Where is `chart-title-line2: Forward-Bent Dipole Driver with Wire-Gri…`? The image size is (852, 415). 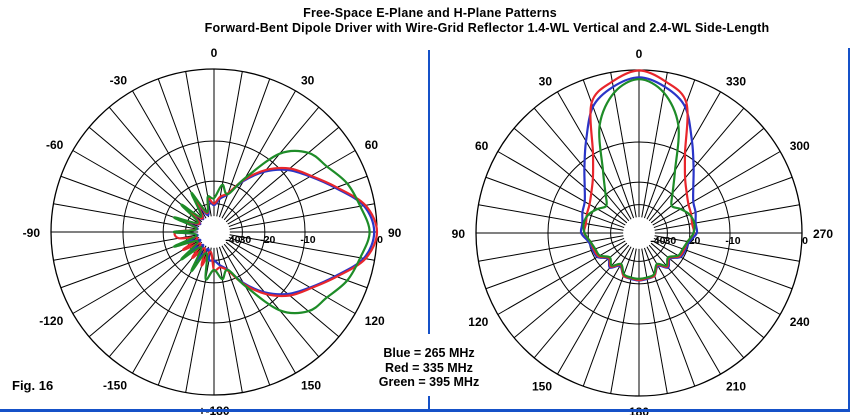
chart-title-line2: Forward-Bent Dipole Driver with Wire-Gri… is located at coordinates (487, 28).